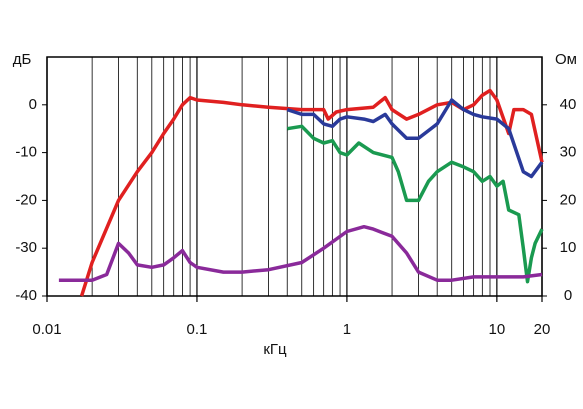 The height and width of the screenshot is (409, 583). Describe the element at coordinates (46, 329) in the screenshot. I see `x-tick-label: 0.01` at that location.